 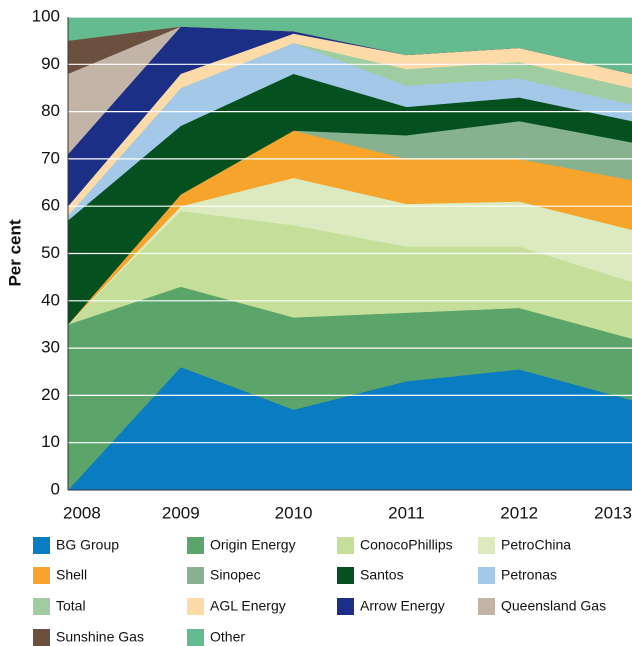 What do you see at coordinates (536, 545) in the screenshot?
I see `legend-label: PetroChina` at bounding box center [536, 545].